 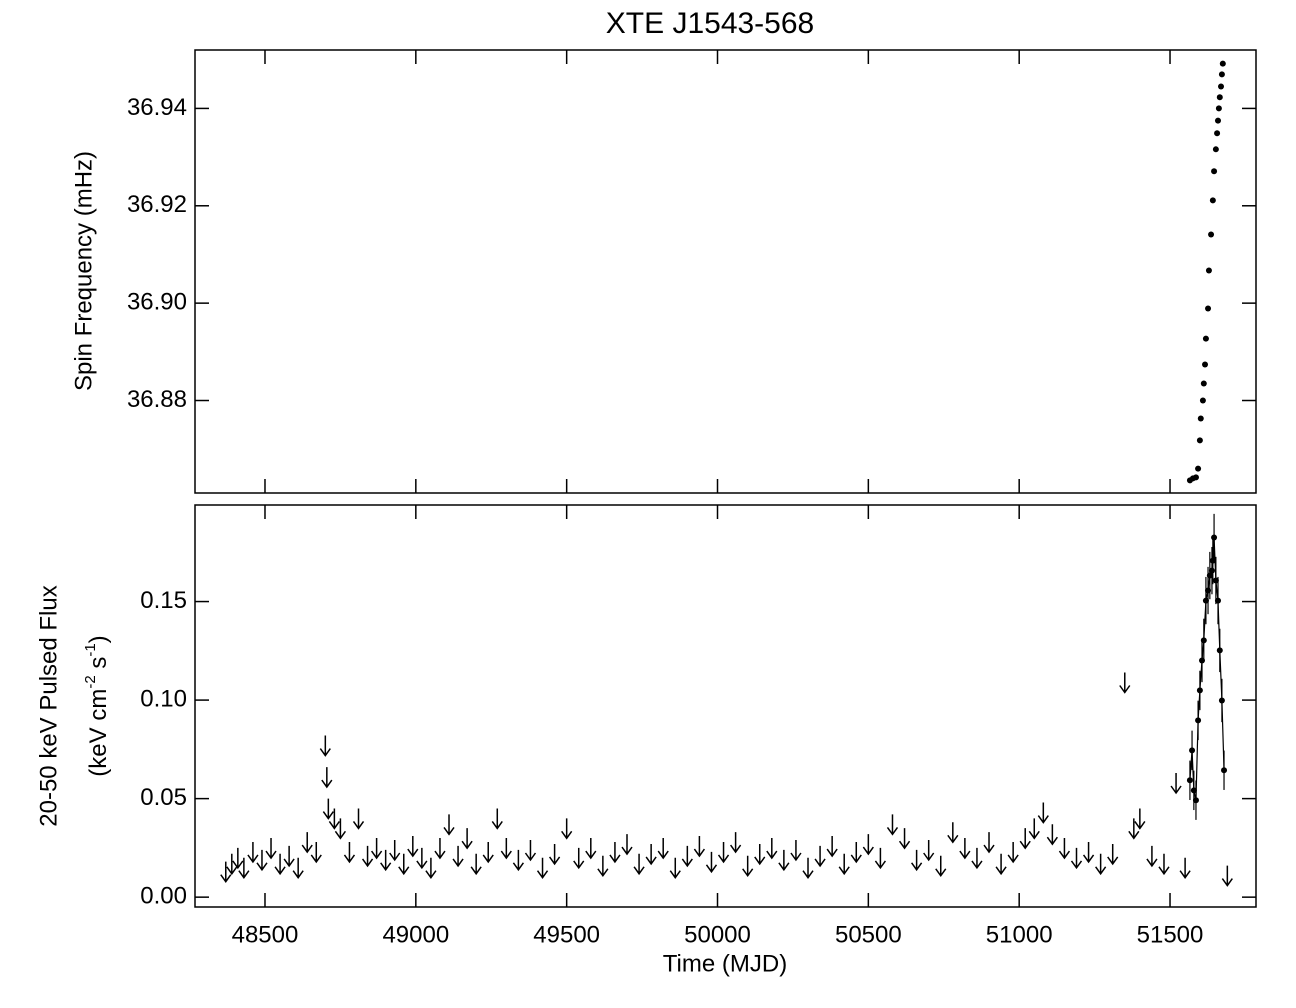 What do you see at coordinates (1019, 934) in the screenshot?
I see `x-tick-label: 51000` at bounding box center [1019, 934].